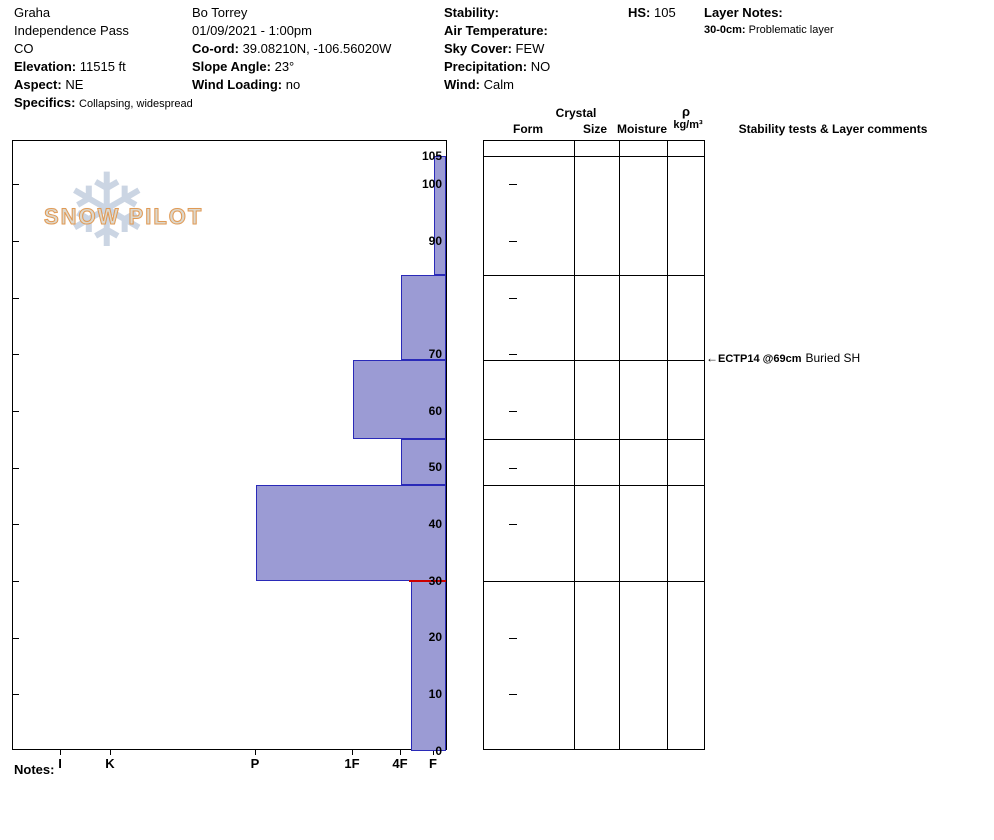 This screenshot has width=994, height=840. Describe the element at coordinates (110, 763) in the screenshot. I see `hardness-label: K` at that location.